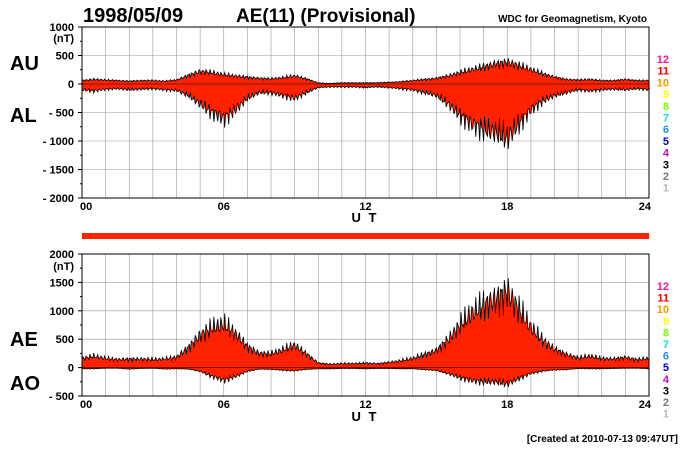 The height and width of the screenshot is (450, 700). What do you see at coordinates (63, 267) in the screenshot?
I see `ae-ao-units-label: (nT)` at bounding box center [63, 267].